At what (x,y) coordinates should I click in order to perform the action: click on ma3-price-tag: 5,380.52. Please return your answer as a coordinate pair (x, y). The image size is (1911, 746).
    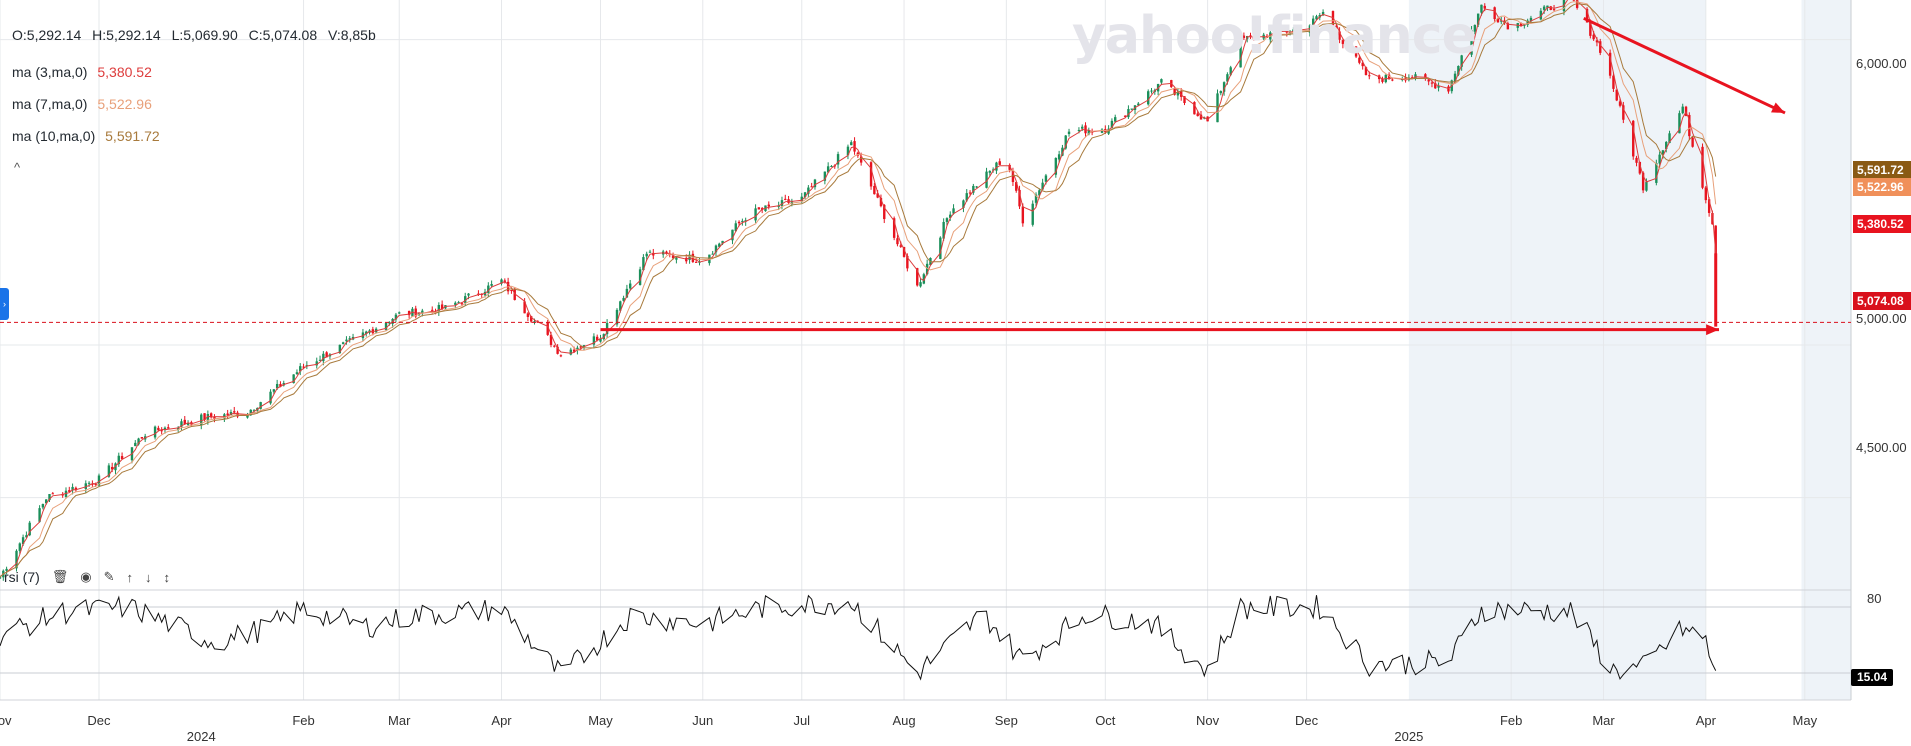
    Looking at the image, I should click on (1882, 224).